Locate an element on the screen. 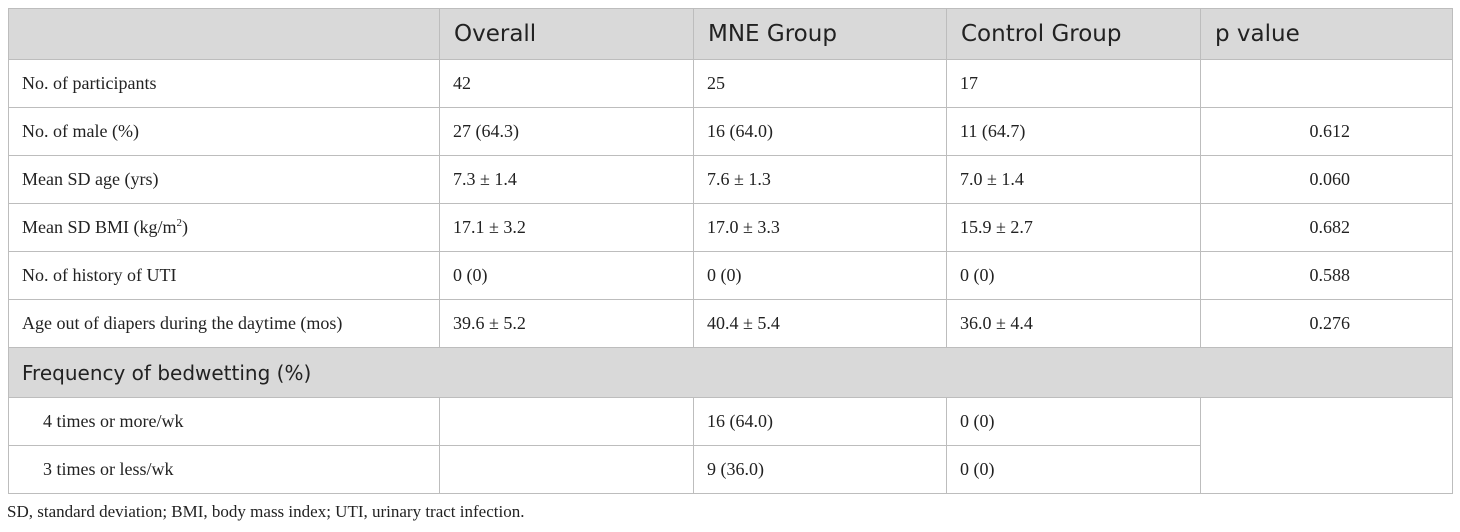 Image resolution: width=1460 pixels, height=532 pixels. cell-p-value: 0.588 is located at coordinates (1326, 275).